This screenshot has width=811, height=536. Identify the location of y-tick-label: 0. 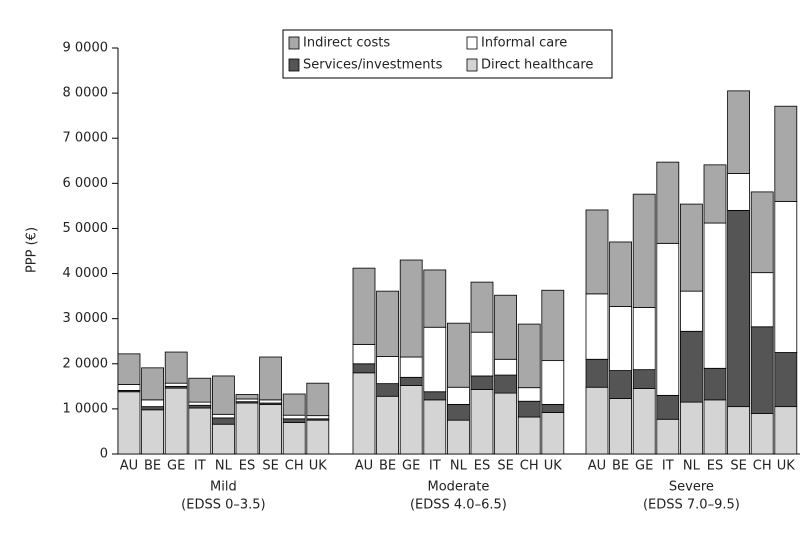
(104, 454).